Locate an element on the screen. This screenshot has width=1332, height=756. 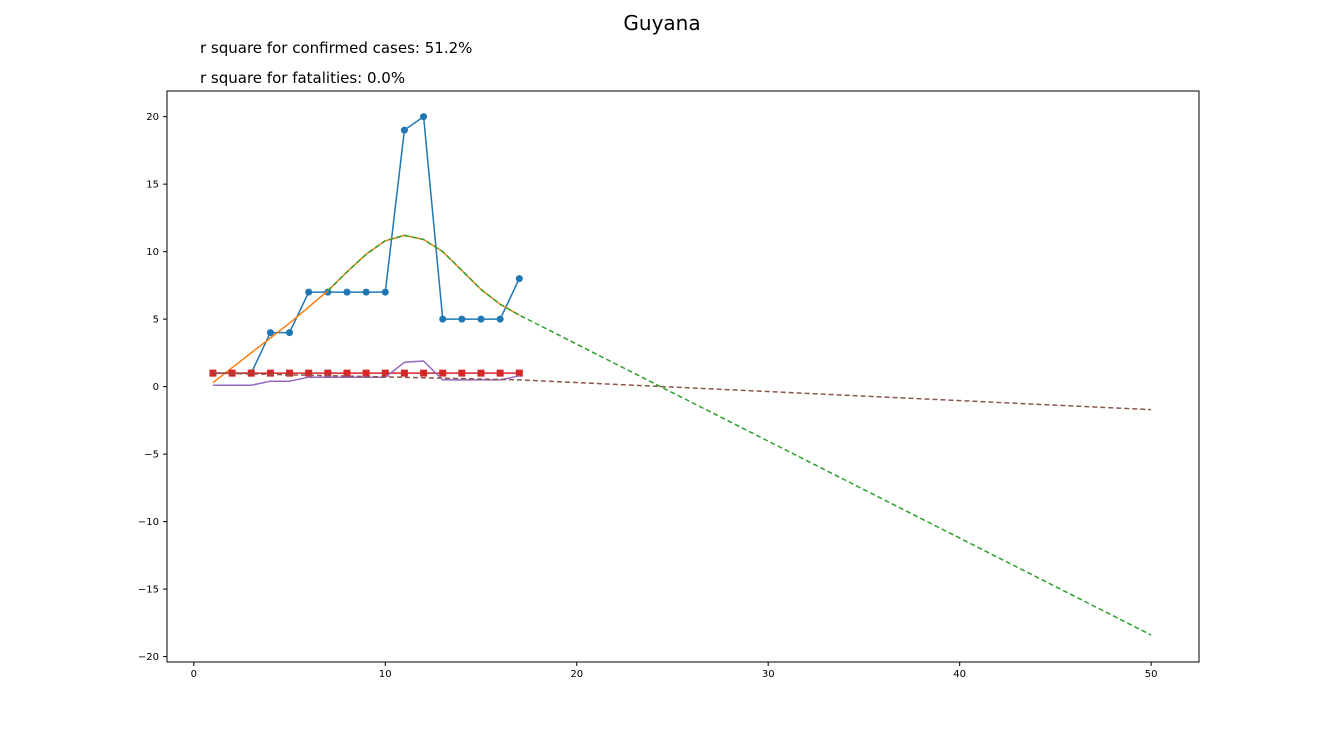
y-tick-label: 0 is located at coordinates (156, 387).